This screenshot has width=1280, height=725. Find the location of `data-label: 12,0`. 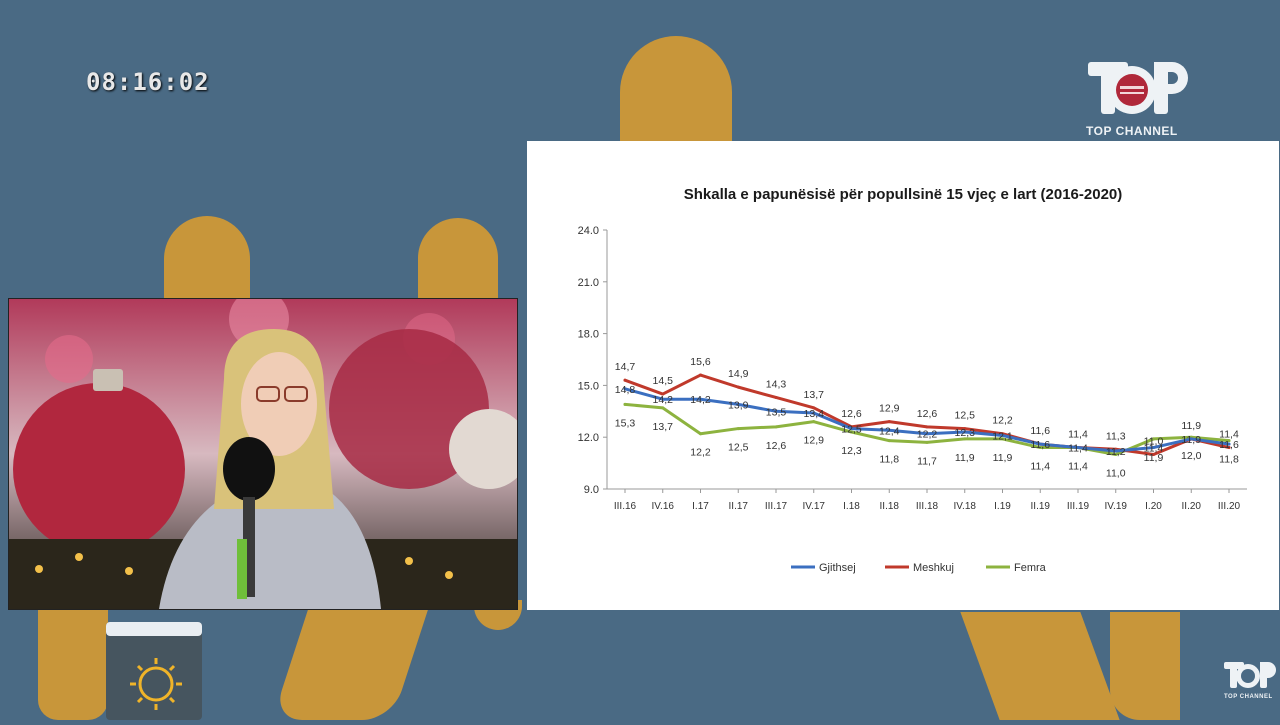

data-label: 12,0 is located at coordinates (1191, 456).